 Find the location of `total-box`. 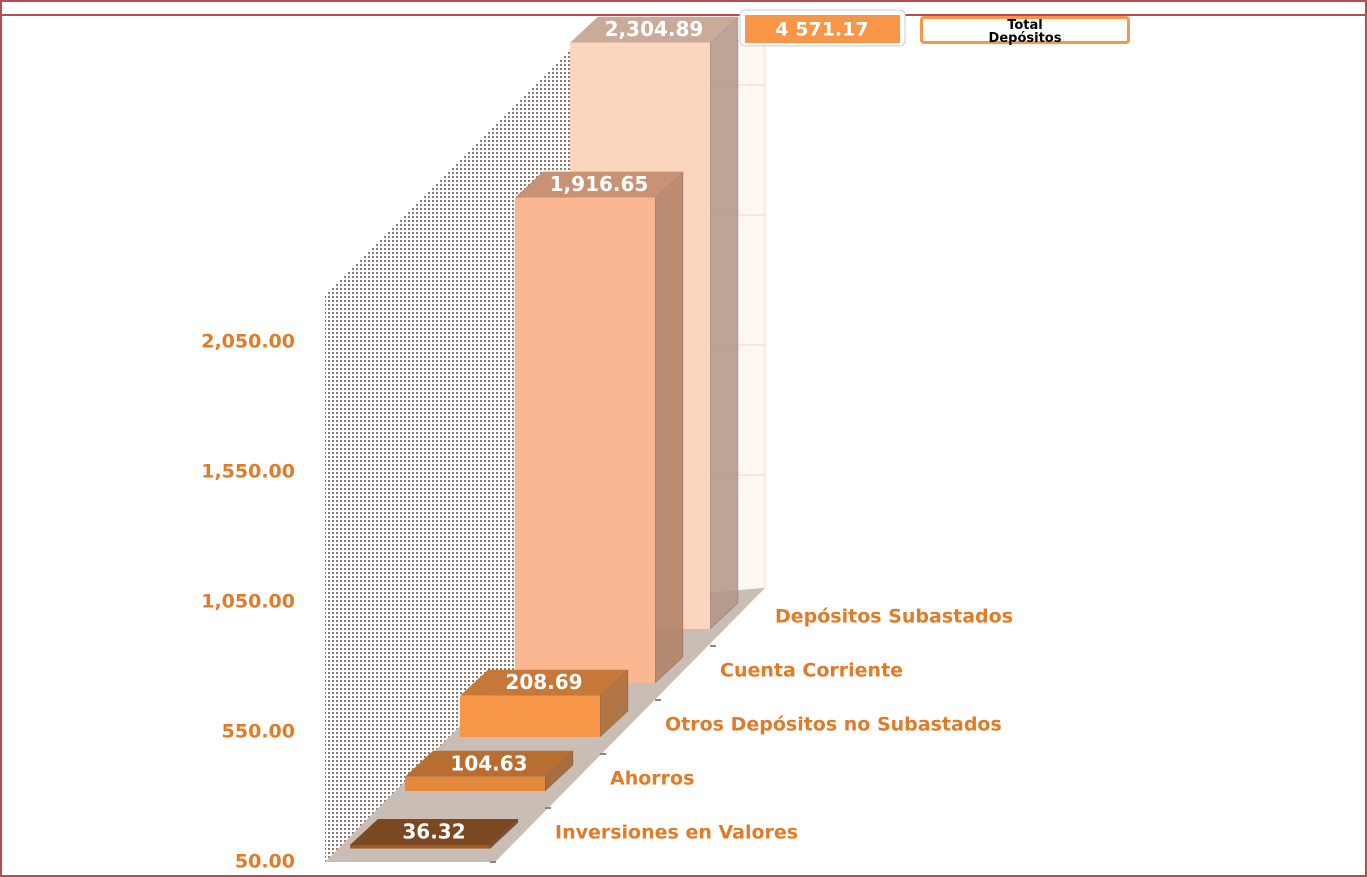

total-box is located at coordinates (822, 29).